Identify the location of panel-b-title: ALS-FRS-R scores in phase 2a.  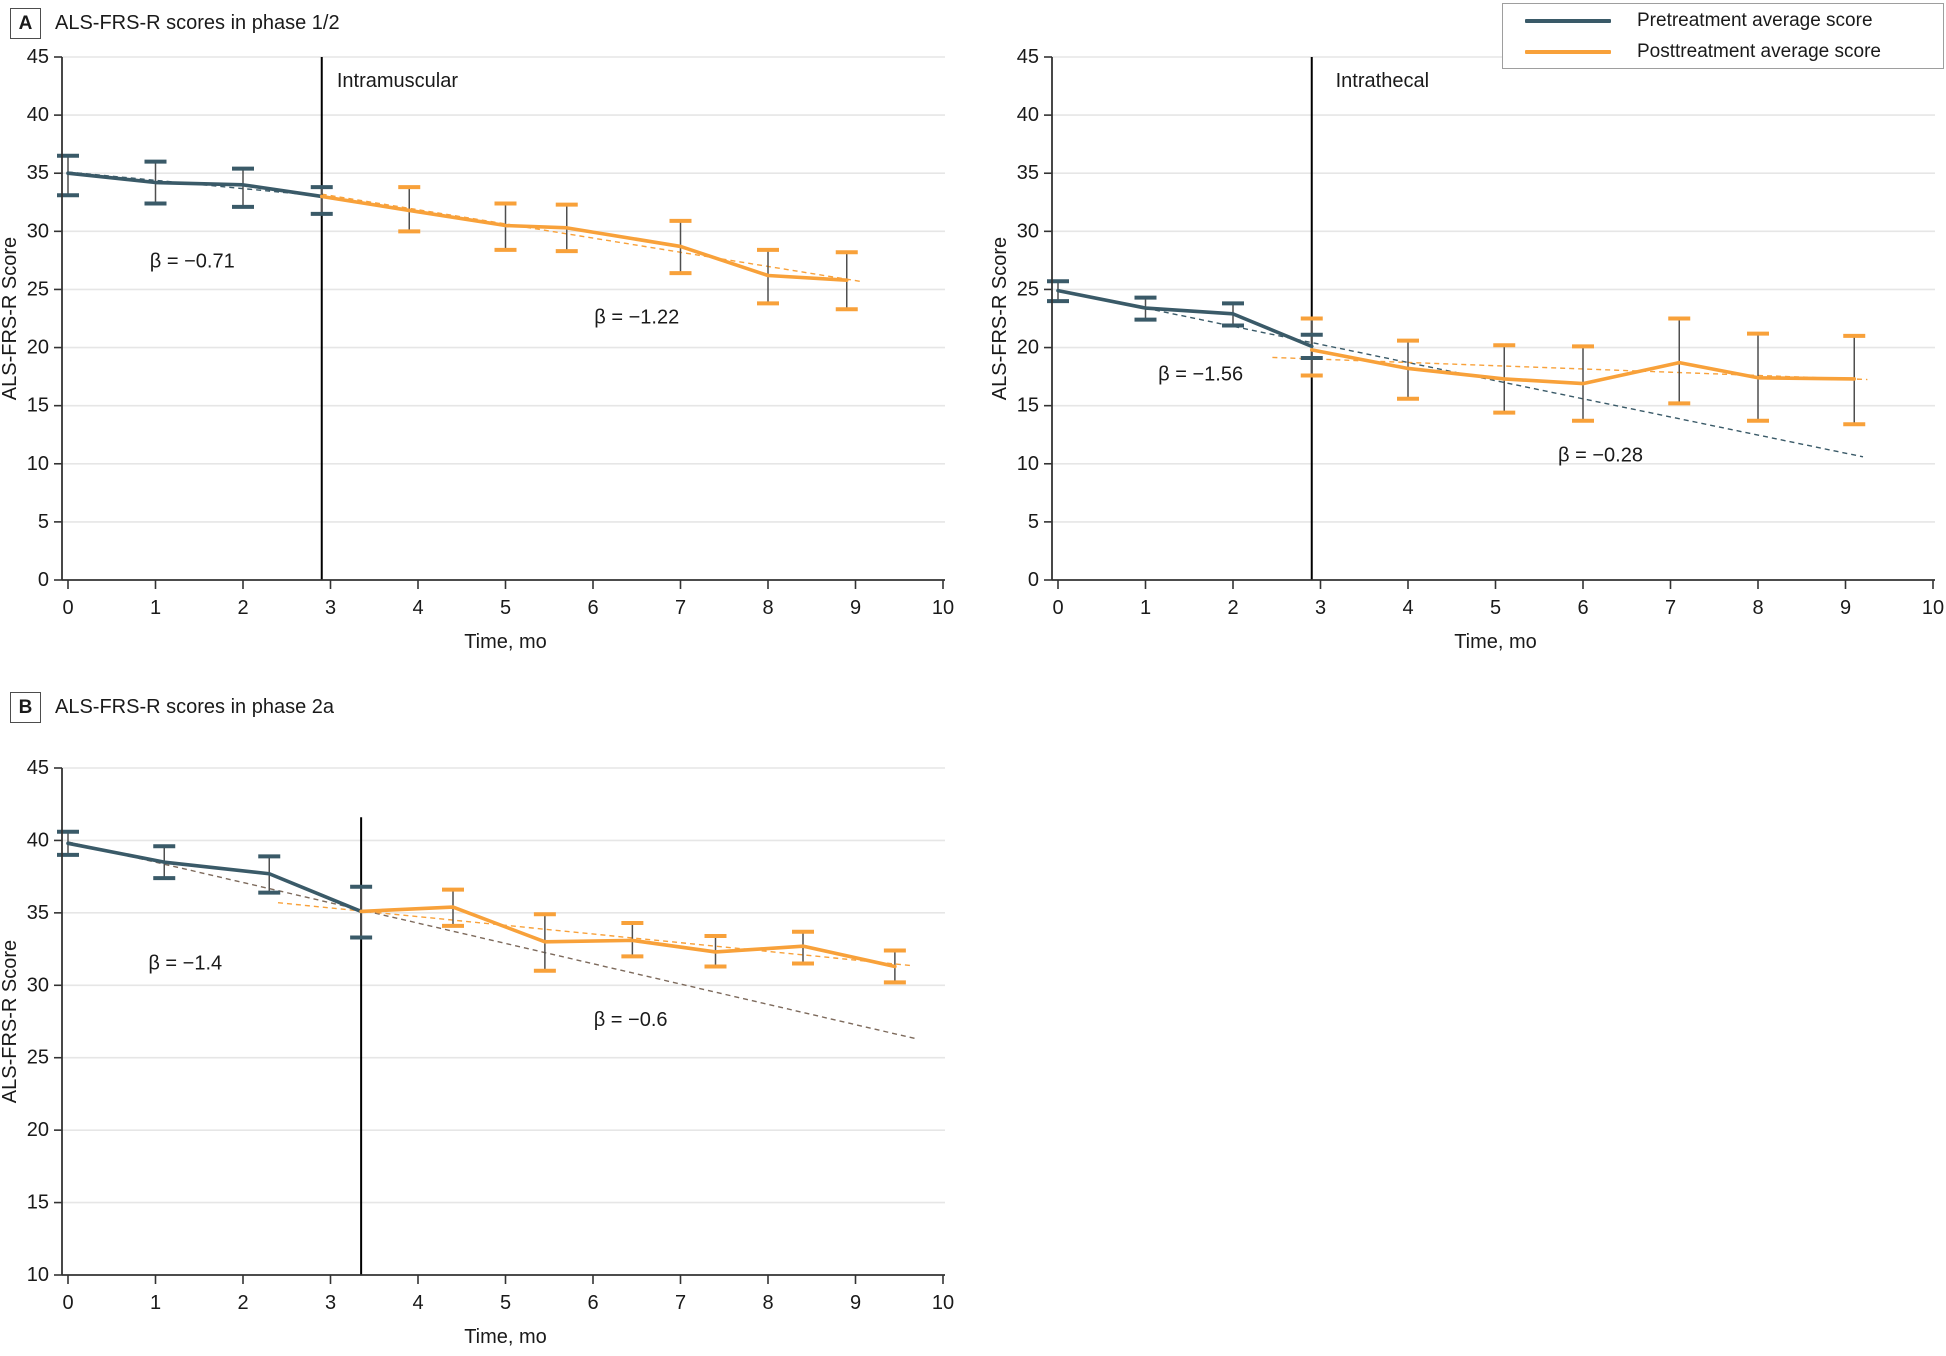
(195, 707).